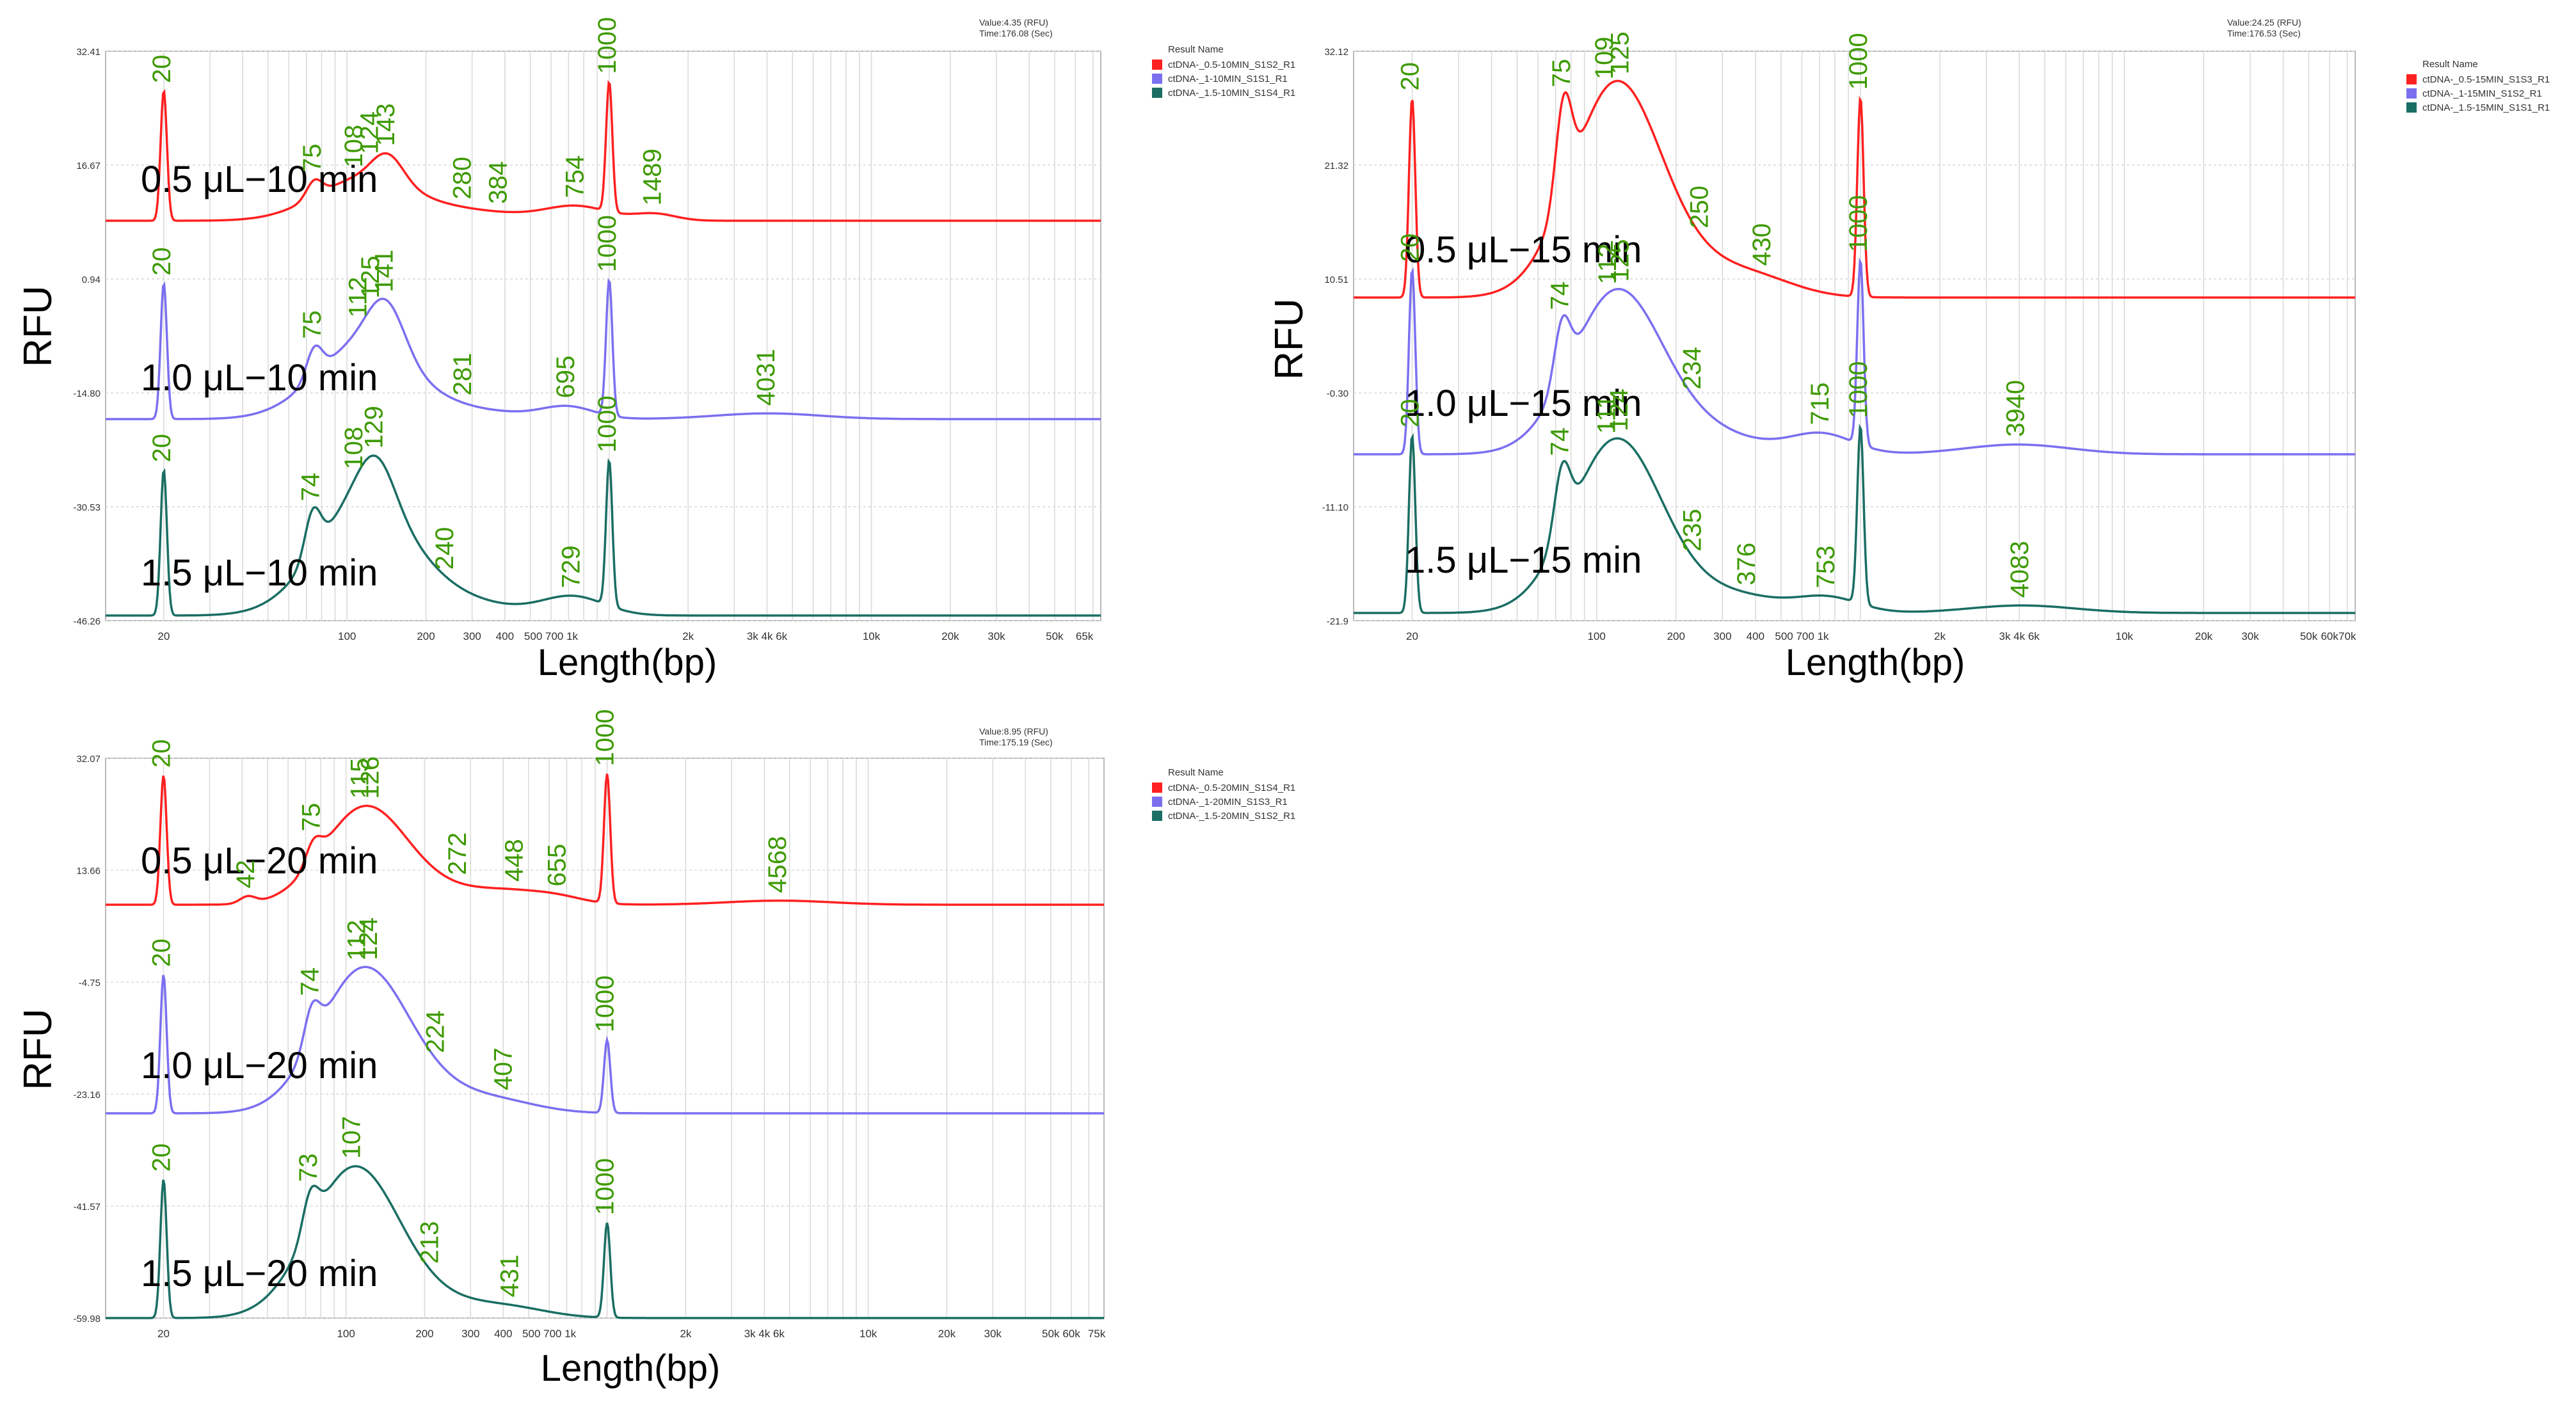  What do you see at coordinates (2482, 93) in the screenshot?
I see `legend-entry: ctDNA-_1-15MIN_S1S2_R1` at bounding box center [2482, 93].